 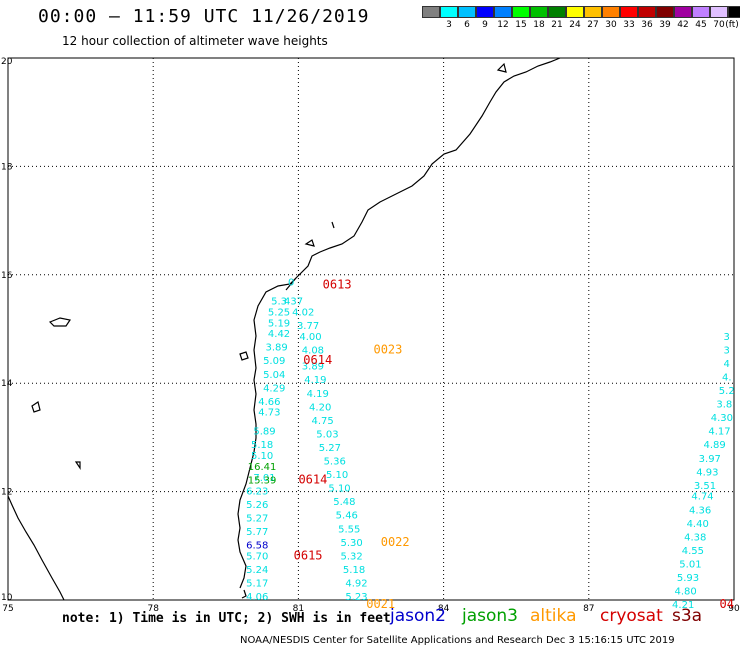 What do you see at coordinates (581, 18) in the screenshot?
I see `wave-height-color-scale: 3 6 9 12 15 18 21 24 27 30 33 36 39 42 45 70 (ft)` at bounding box center [581, 18].